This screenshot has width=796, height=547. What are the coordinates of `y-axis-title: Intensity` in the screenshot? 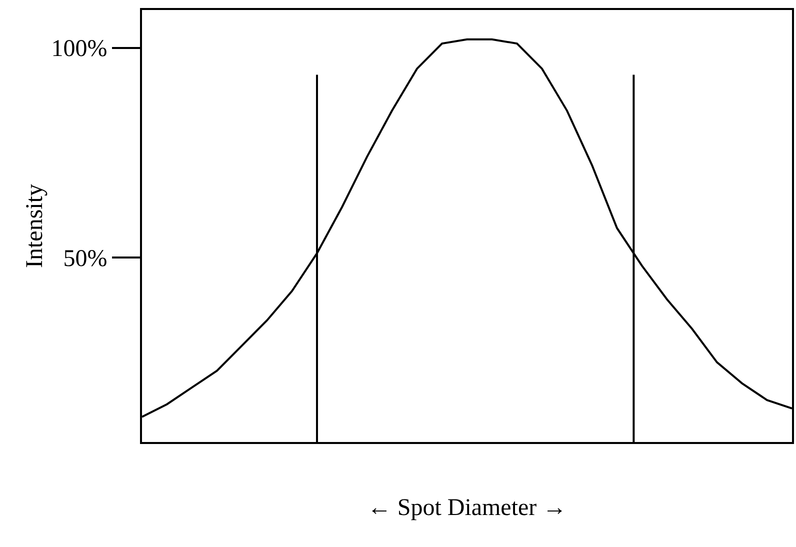 It's located at (35, 226).